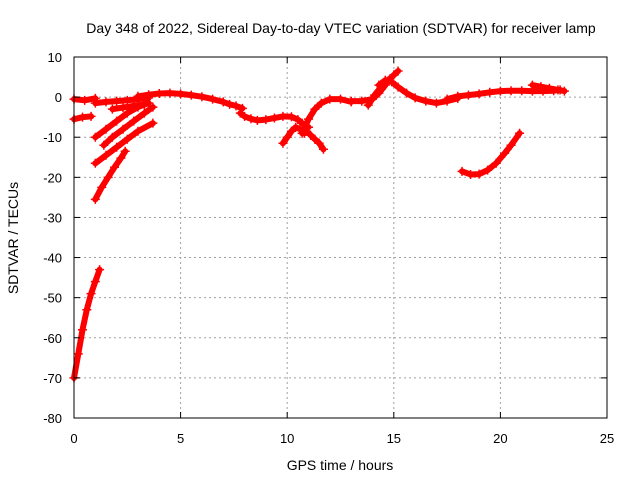 The height and width of the screenshot is (480, 640). I want to click on x-tick-label: 25, so click(607, 438).